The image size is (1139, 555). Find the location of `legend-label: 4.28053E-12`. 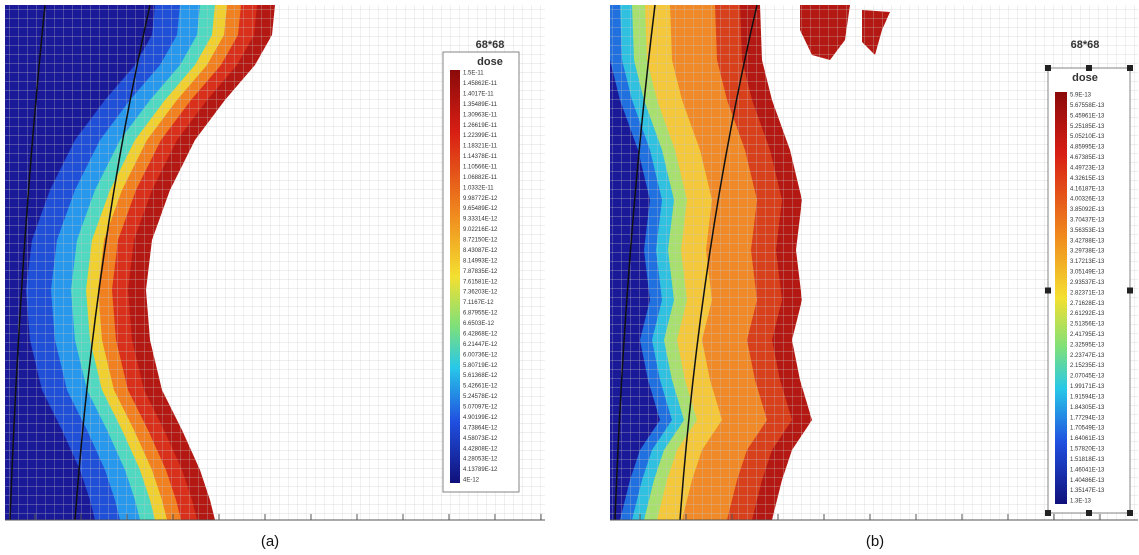

legend-label: 4.28053E-12 is located at coordinates (480, 460).